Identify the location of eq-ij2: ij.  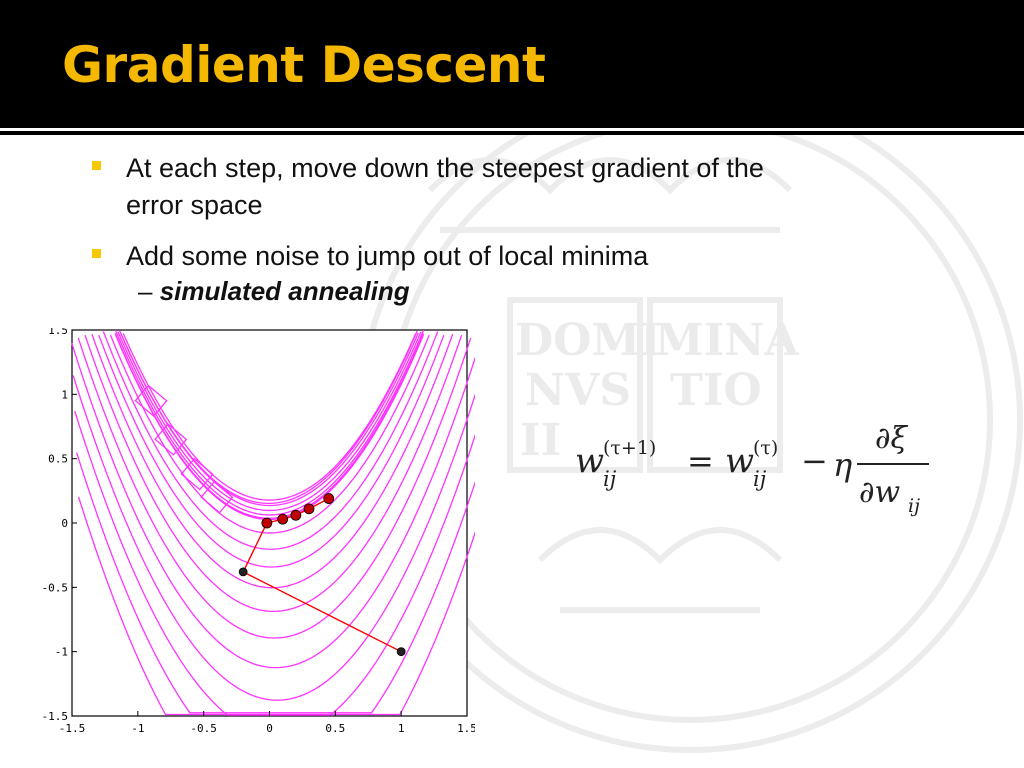
(760, 479).